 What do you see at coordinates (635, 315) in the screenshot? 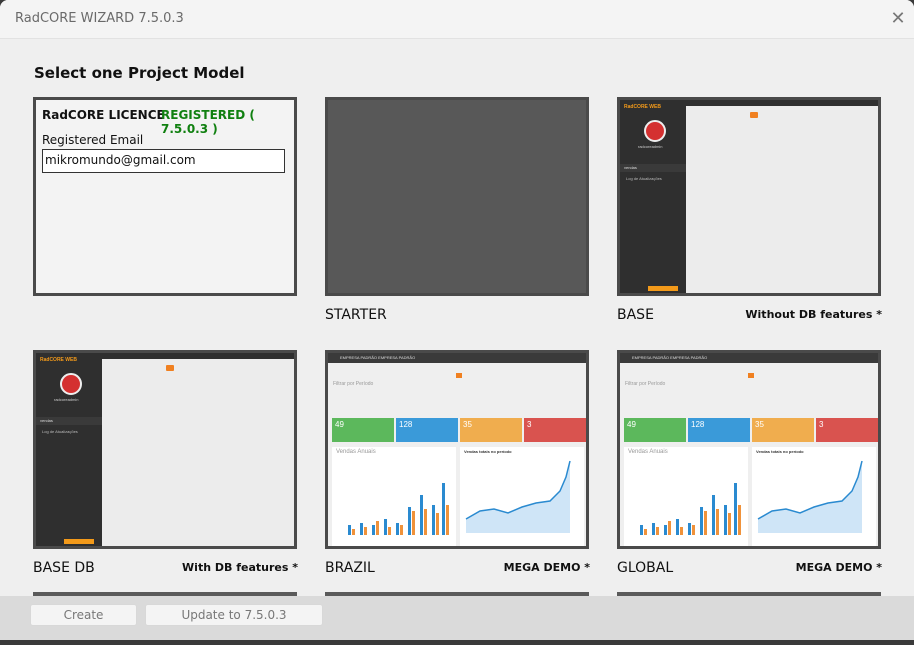
I see `project-name-base: BASE` at bounding box center [635, 315].